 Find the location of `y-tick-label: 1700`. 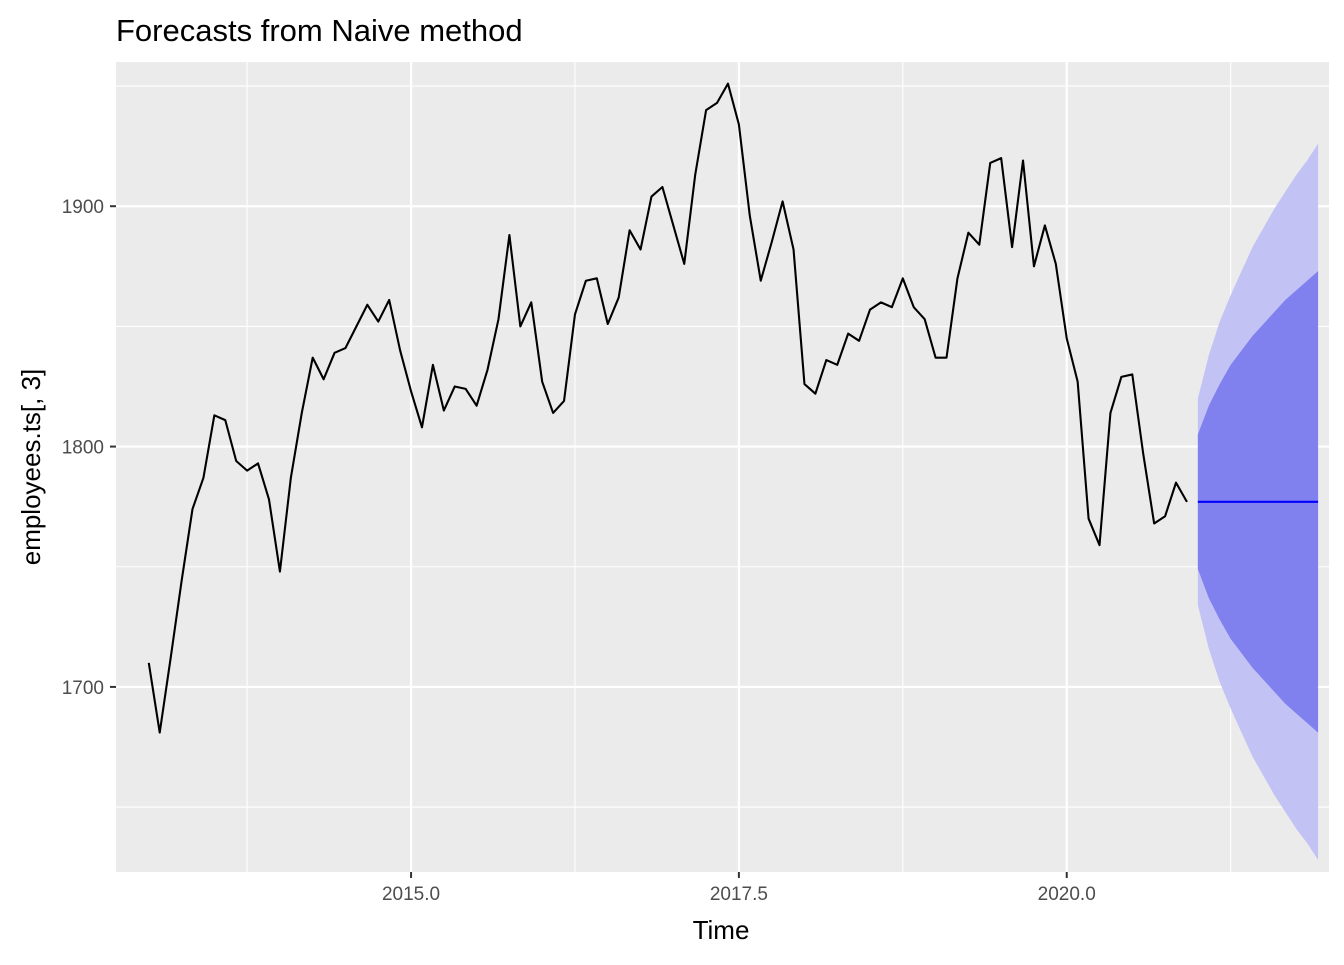

y-tick-label: 1700 is located at coordinates (83, 688).